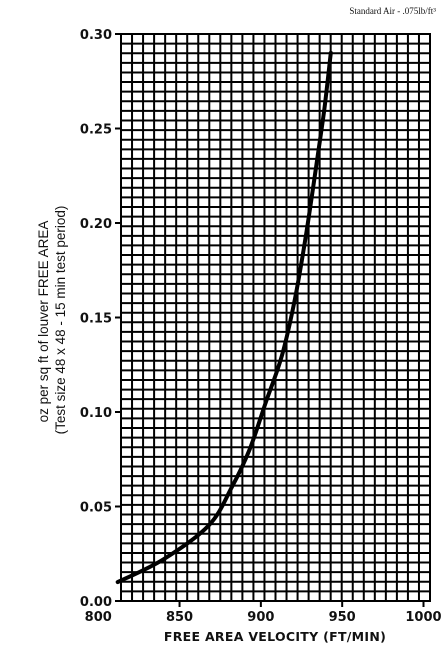 Image resolution: width=441 pixels, height=649 pixels. I want to click on x-tick-label: 900, so click(260, 617).